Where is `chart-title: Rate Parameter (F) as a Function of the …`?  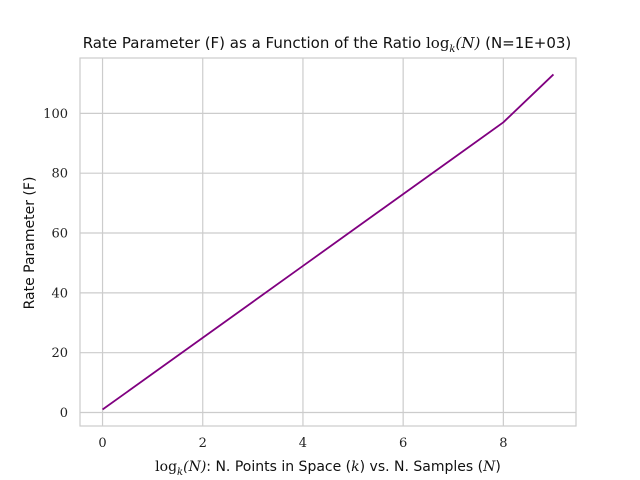 chart-title: Rate Parameter (F) as a Function of the … is located at coordinates (327, 44).